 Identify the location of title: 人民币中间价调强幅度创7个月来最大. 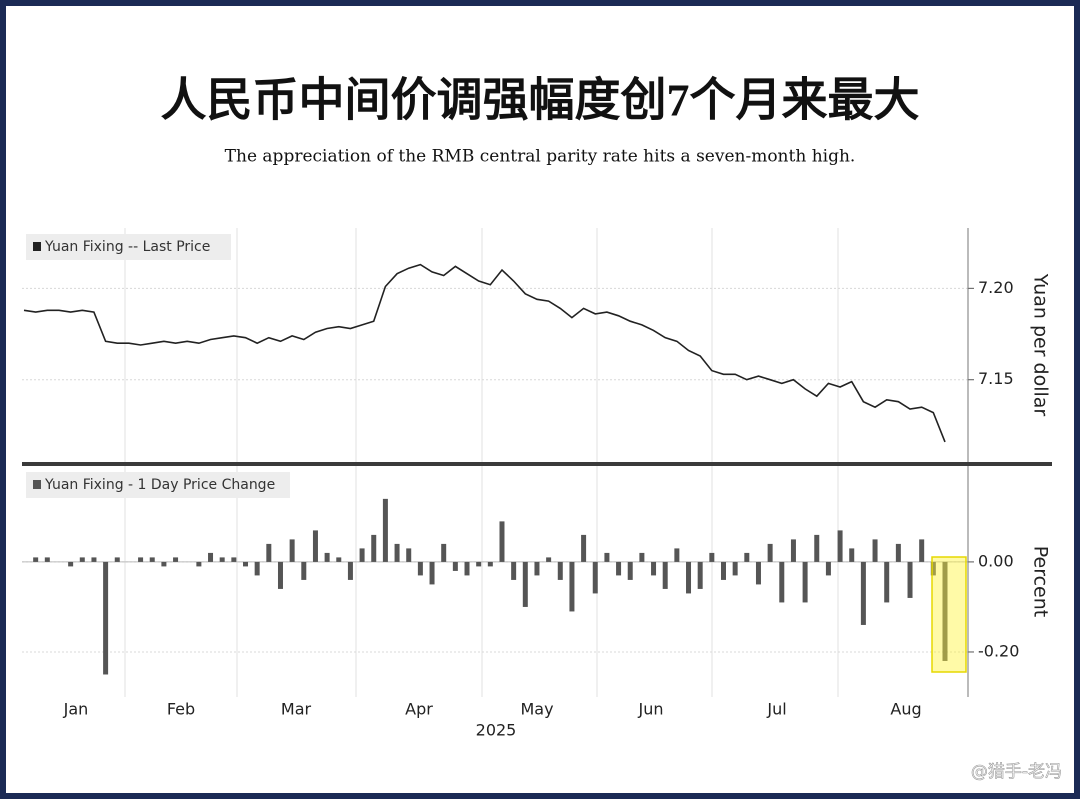
(540, 100).